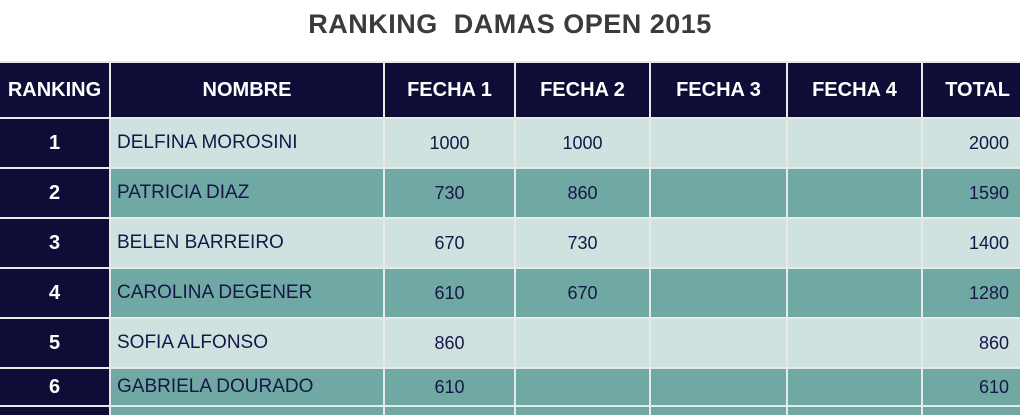  Describe the element at coordinates (54, 90) in the screenshot. I see `header-ranking: RANKING` at that location.